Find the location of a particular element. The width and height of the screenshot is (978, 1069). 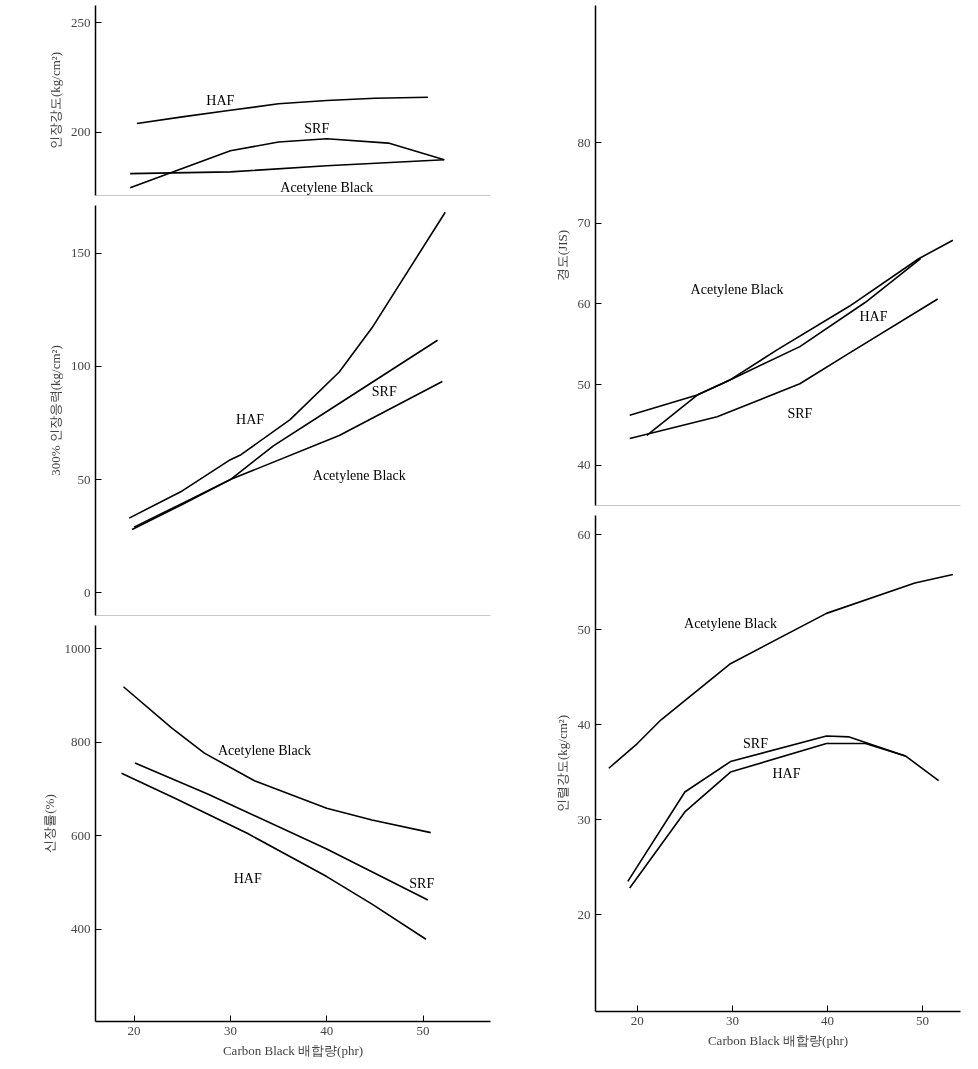

y-tick-label: 800 is located at coordinates (81, 742).